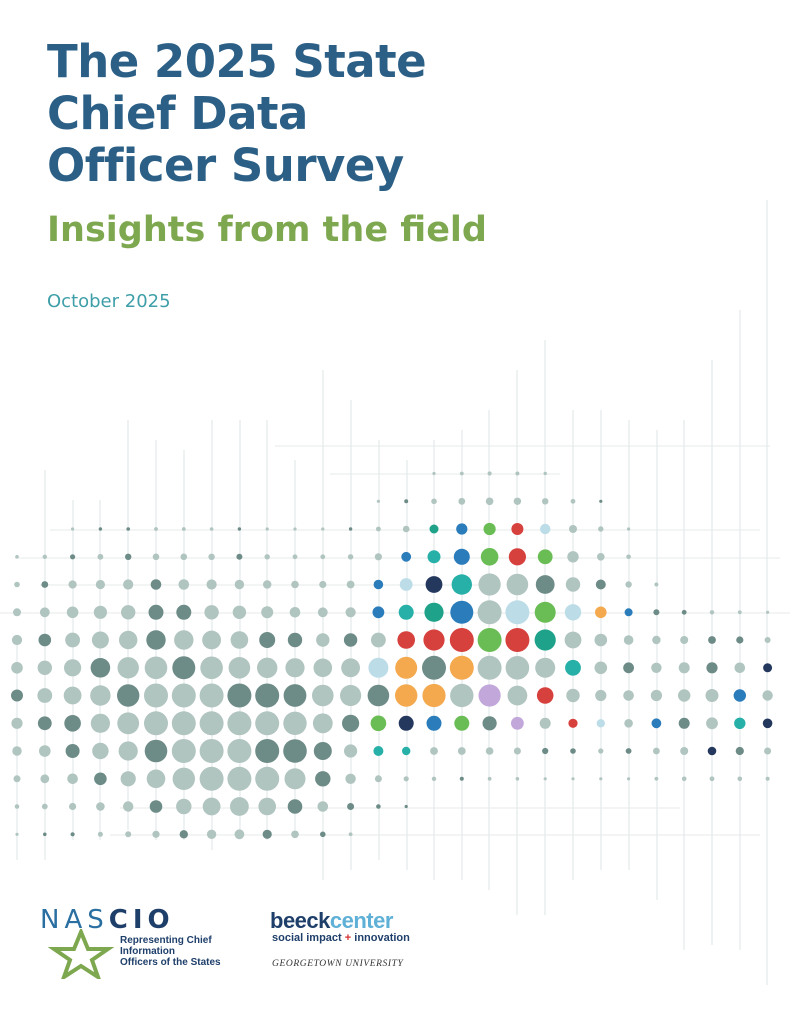 The height and width of the screenshot is (1024, 791). What do you see at coordinates (338, 964) in the screenshot?
I see `georgetown-university-label: GEORGETOWN UNIVERSITY` at bounding box center [338, 964].